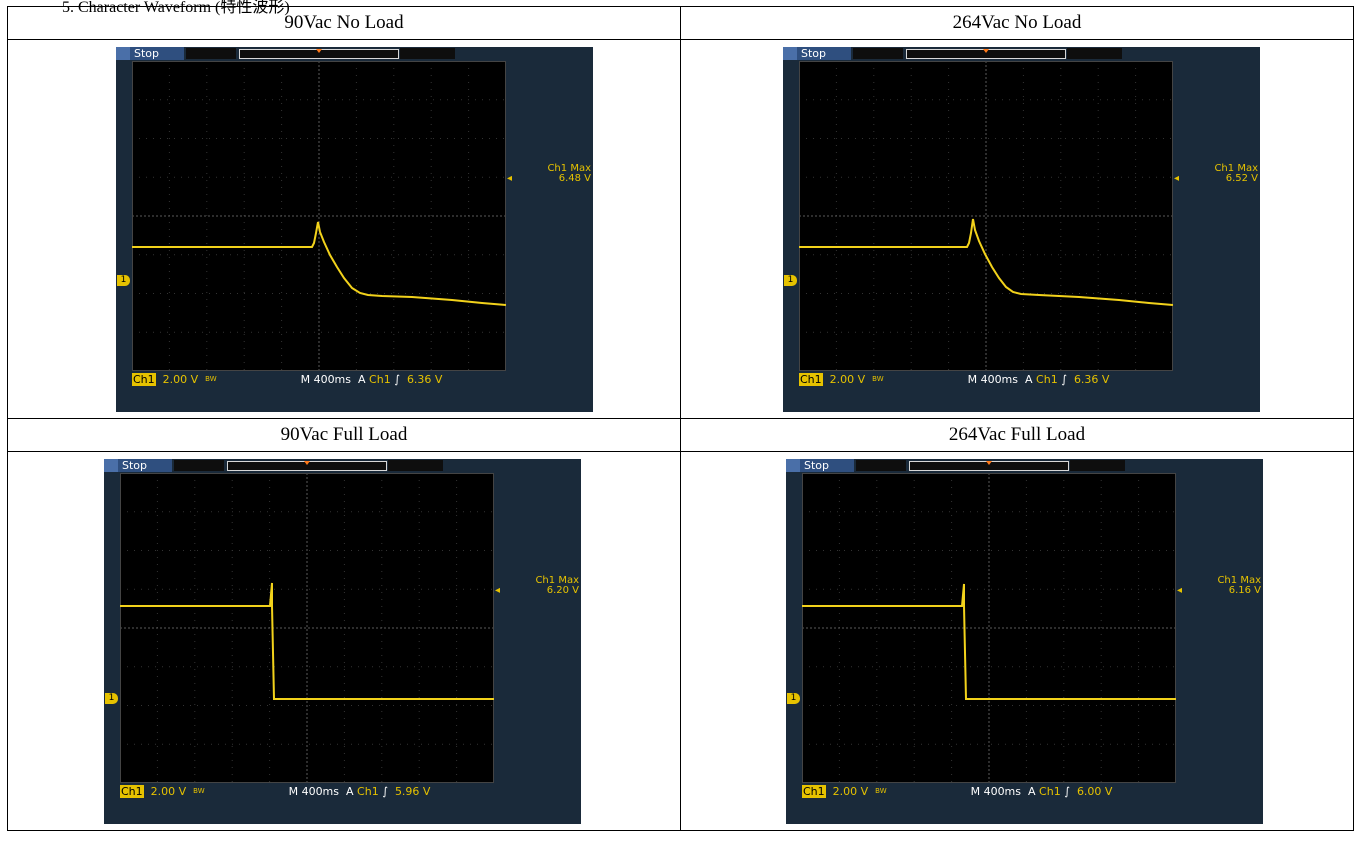  What do you see at coordinates (574, 178) in the screenshot?
I see `measurement-value: 6.48 V` at bounding box center [574, 178].